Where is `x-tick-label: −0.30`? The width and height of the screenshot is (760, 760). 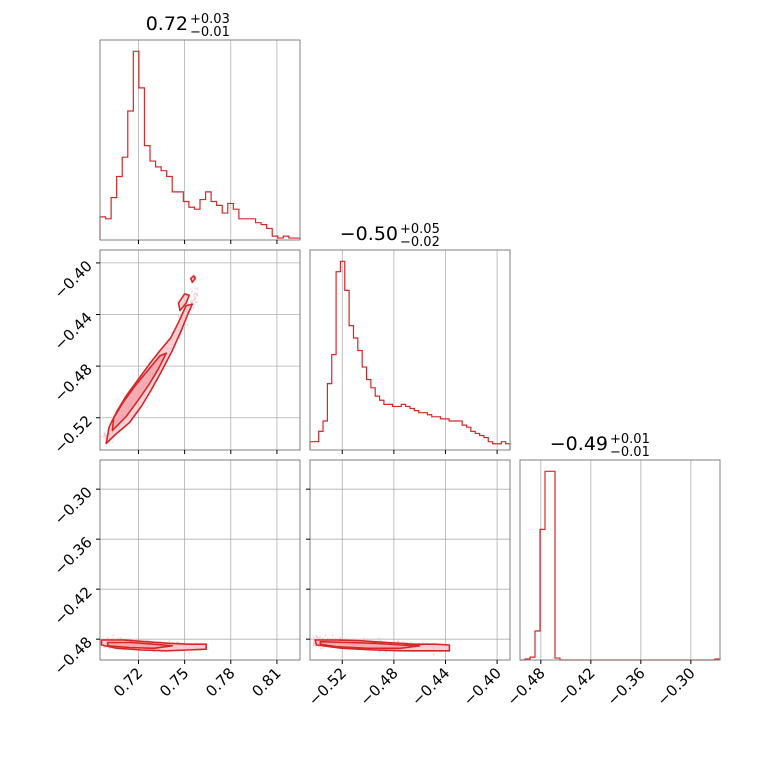
x-tick-label: −0.30 is located at coordinates (675, 686).